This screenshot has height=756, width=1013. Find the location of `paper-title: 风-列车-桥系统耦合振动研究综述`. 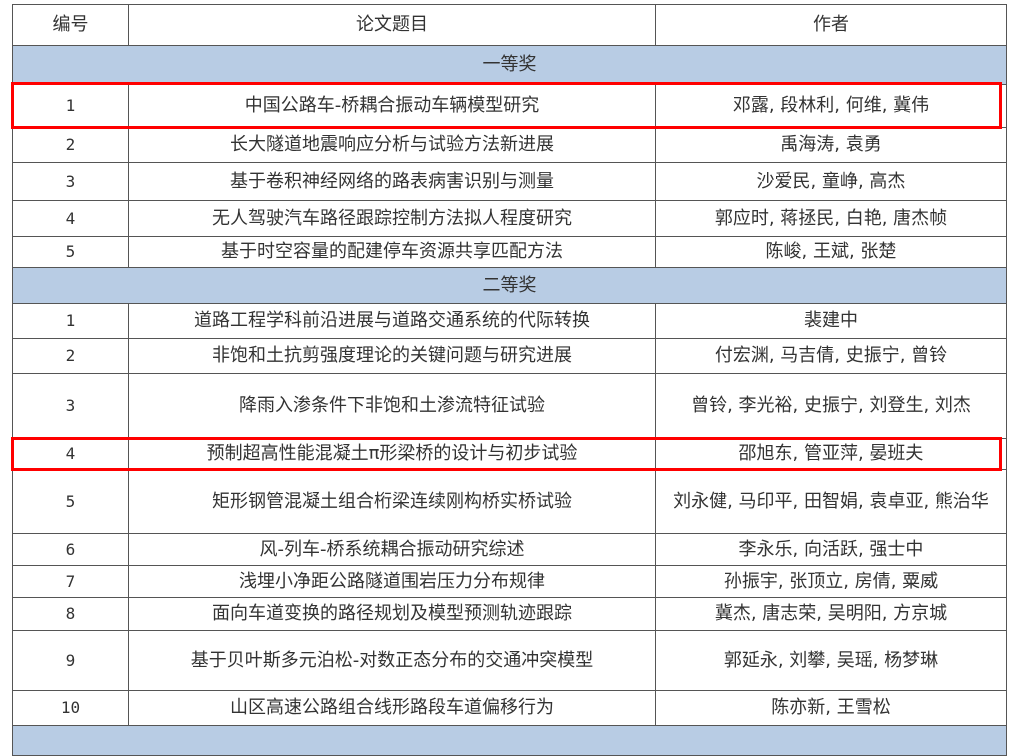

paper-title: 风-列车-桥系统耦合振动研究综述 is located at coordinates (392, 549).